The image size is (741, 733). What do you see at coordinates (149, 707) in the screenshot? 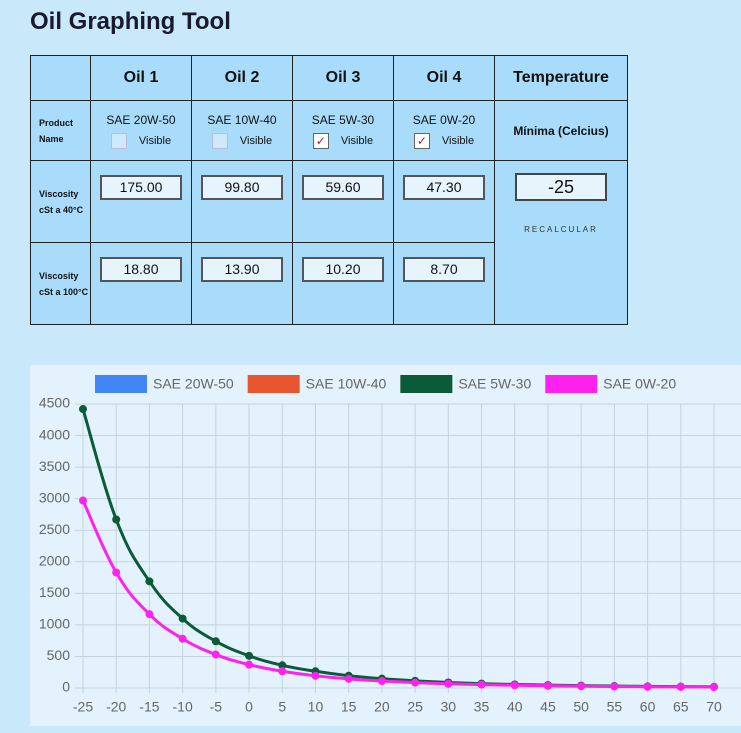
I see `x-tick-label: -15` at bounding box center [149, 707].